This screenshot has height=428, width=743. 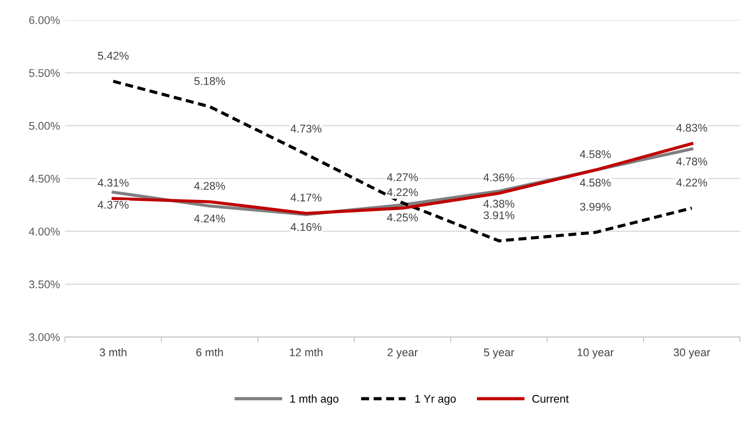 What do you see at coordinates (403, 353) in the screenshot?
I see `x-tick-label: 2 year` at bounding box center [403, 353].